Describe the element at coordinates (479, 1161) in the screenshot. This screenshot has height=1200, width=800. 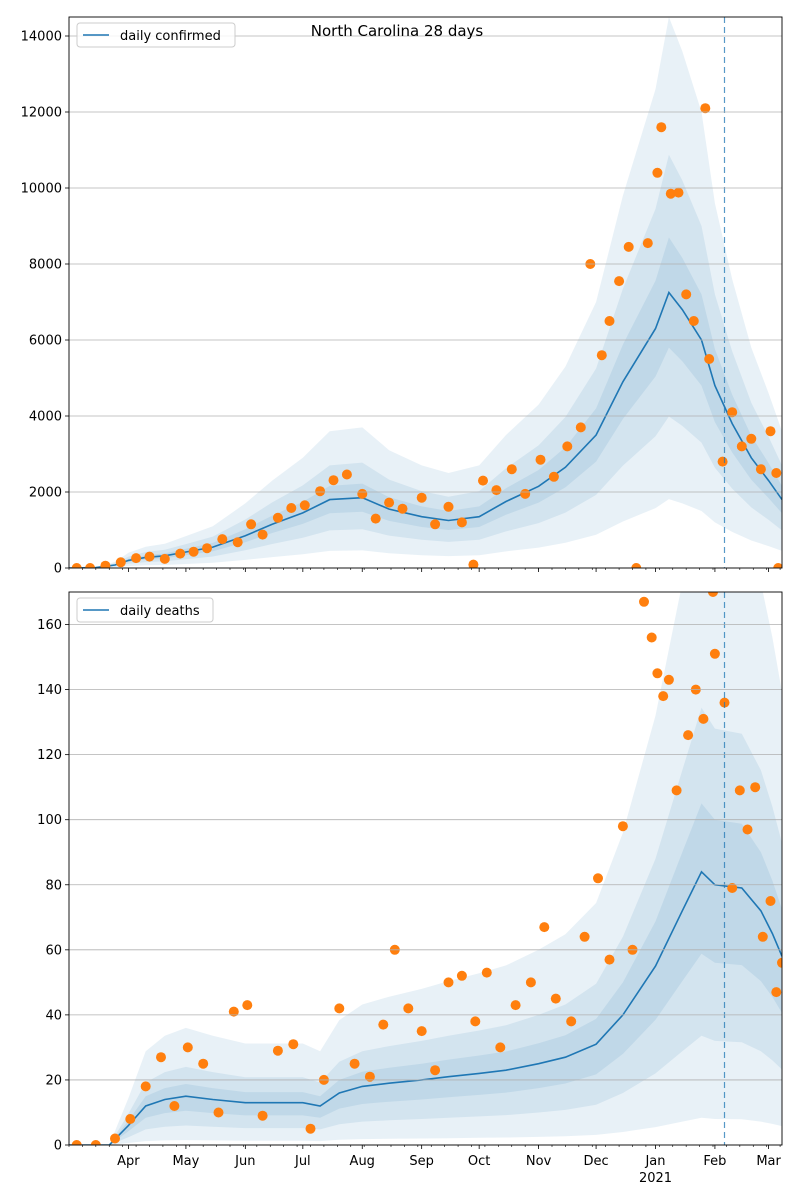
I see `x-tick-label: Oct` at that location.